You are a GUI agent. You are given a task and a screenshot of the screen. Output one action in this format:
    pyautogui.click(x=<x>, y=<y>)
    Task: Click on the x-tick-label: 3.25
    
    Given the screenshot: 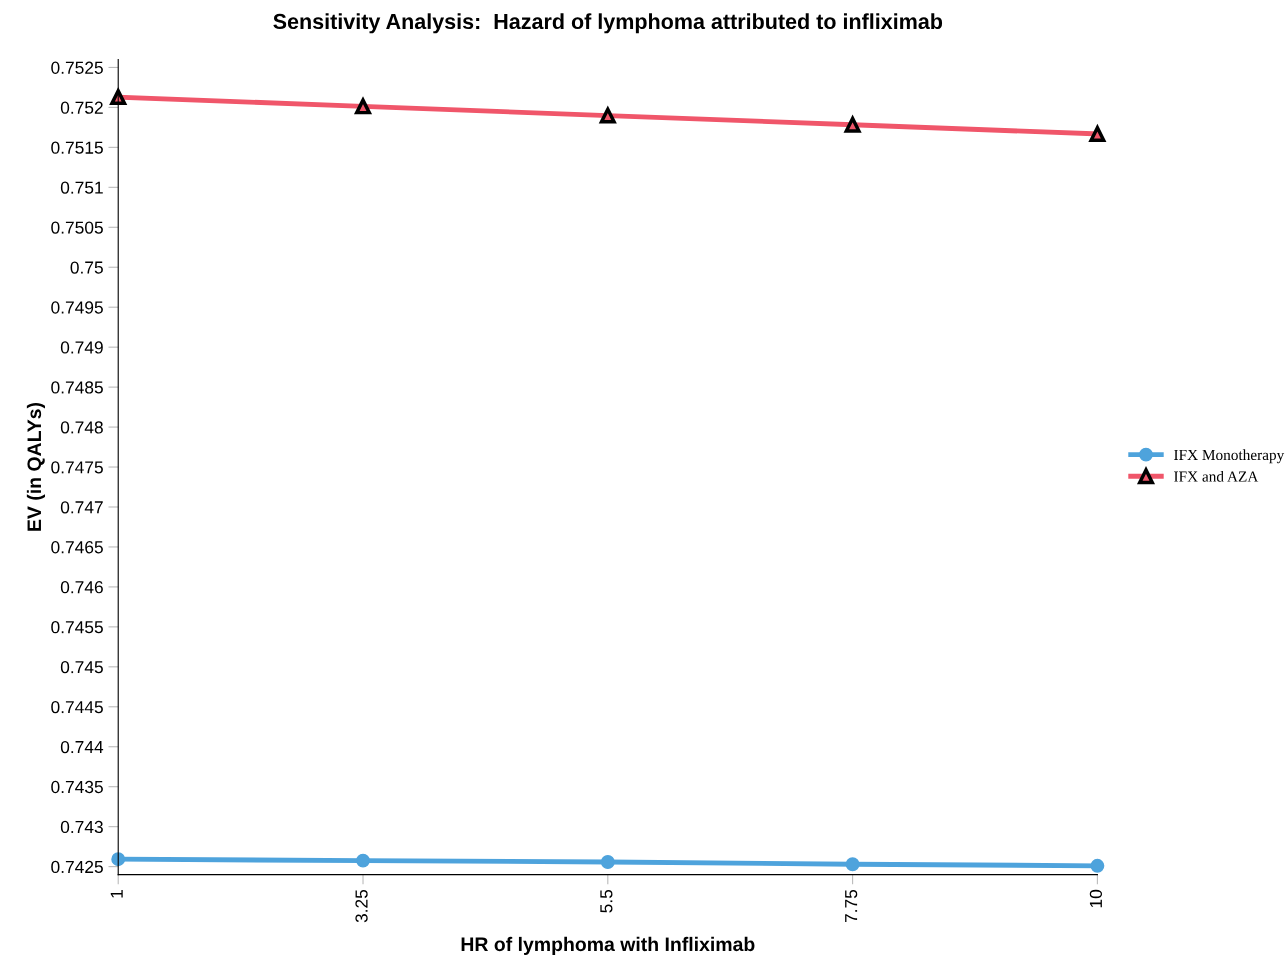 What is the action you would take?
    pyautogui.click(x=361, y=906)
    